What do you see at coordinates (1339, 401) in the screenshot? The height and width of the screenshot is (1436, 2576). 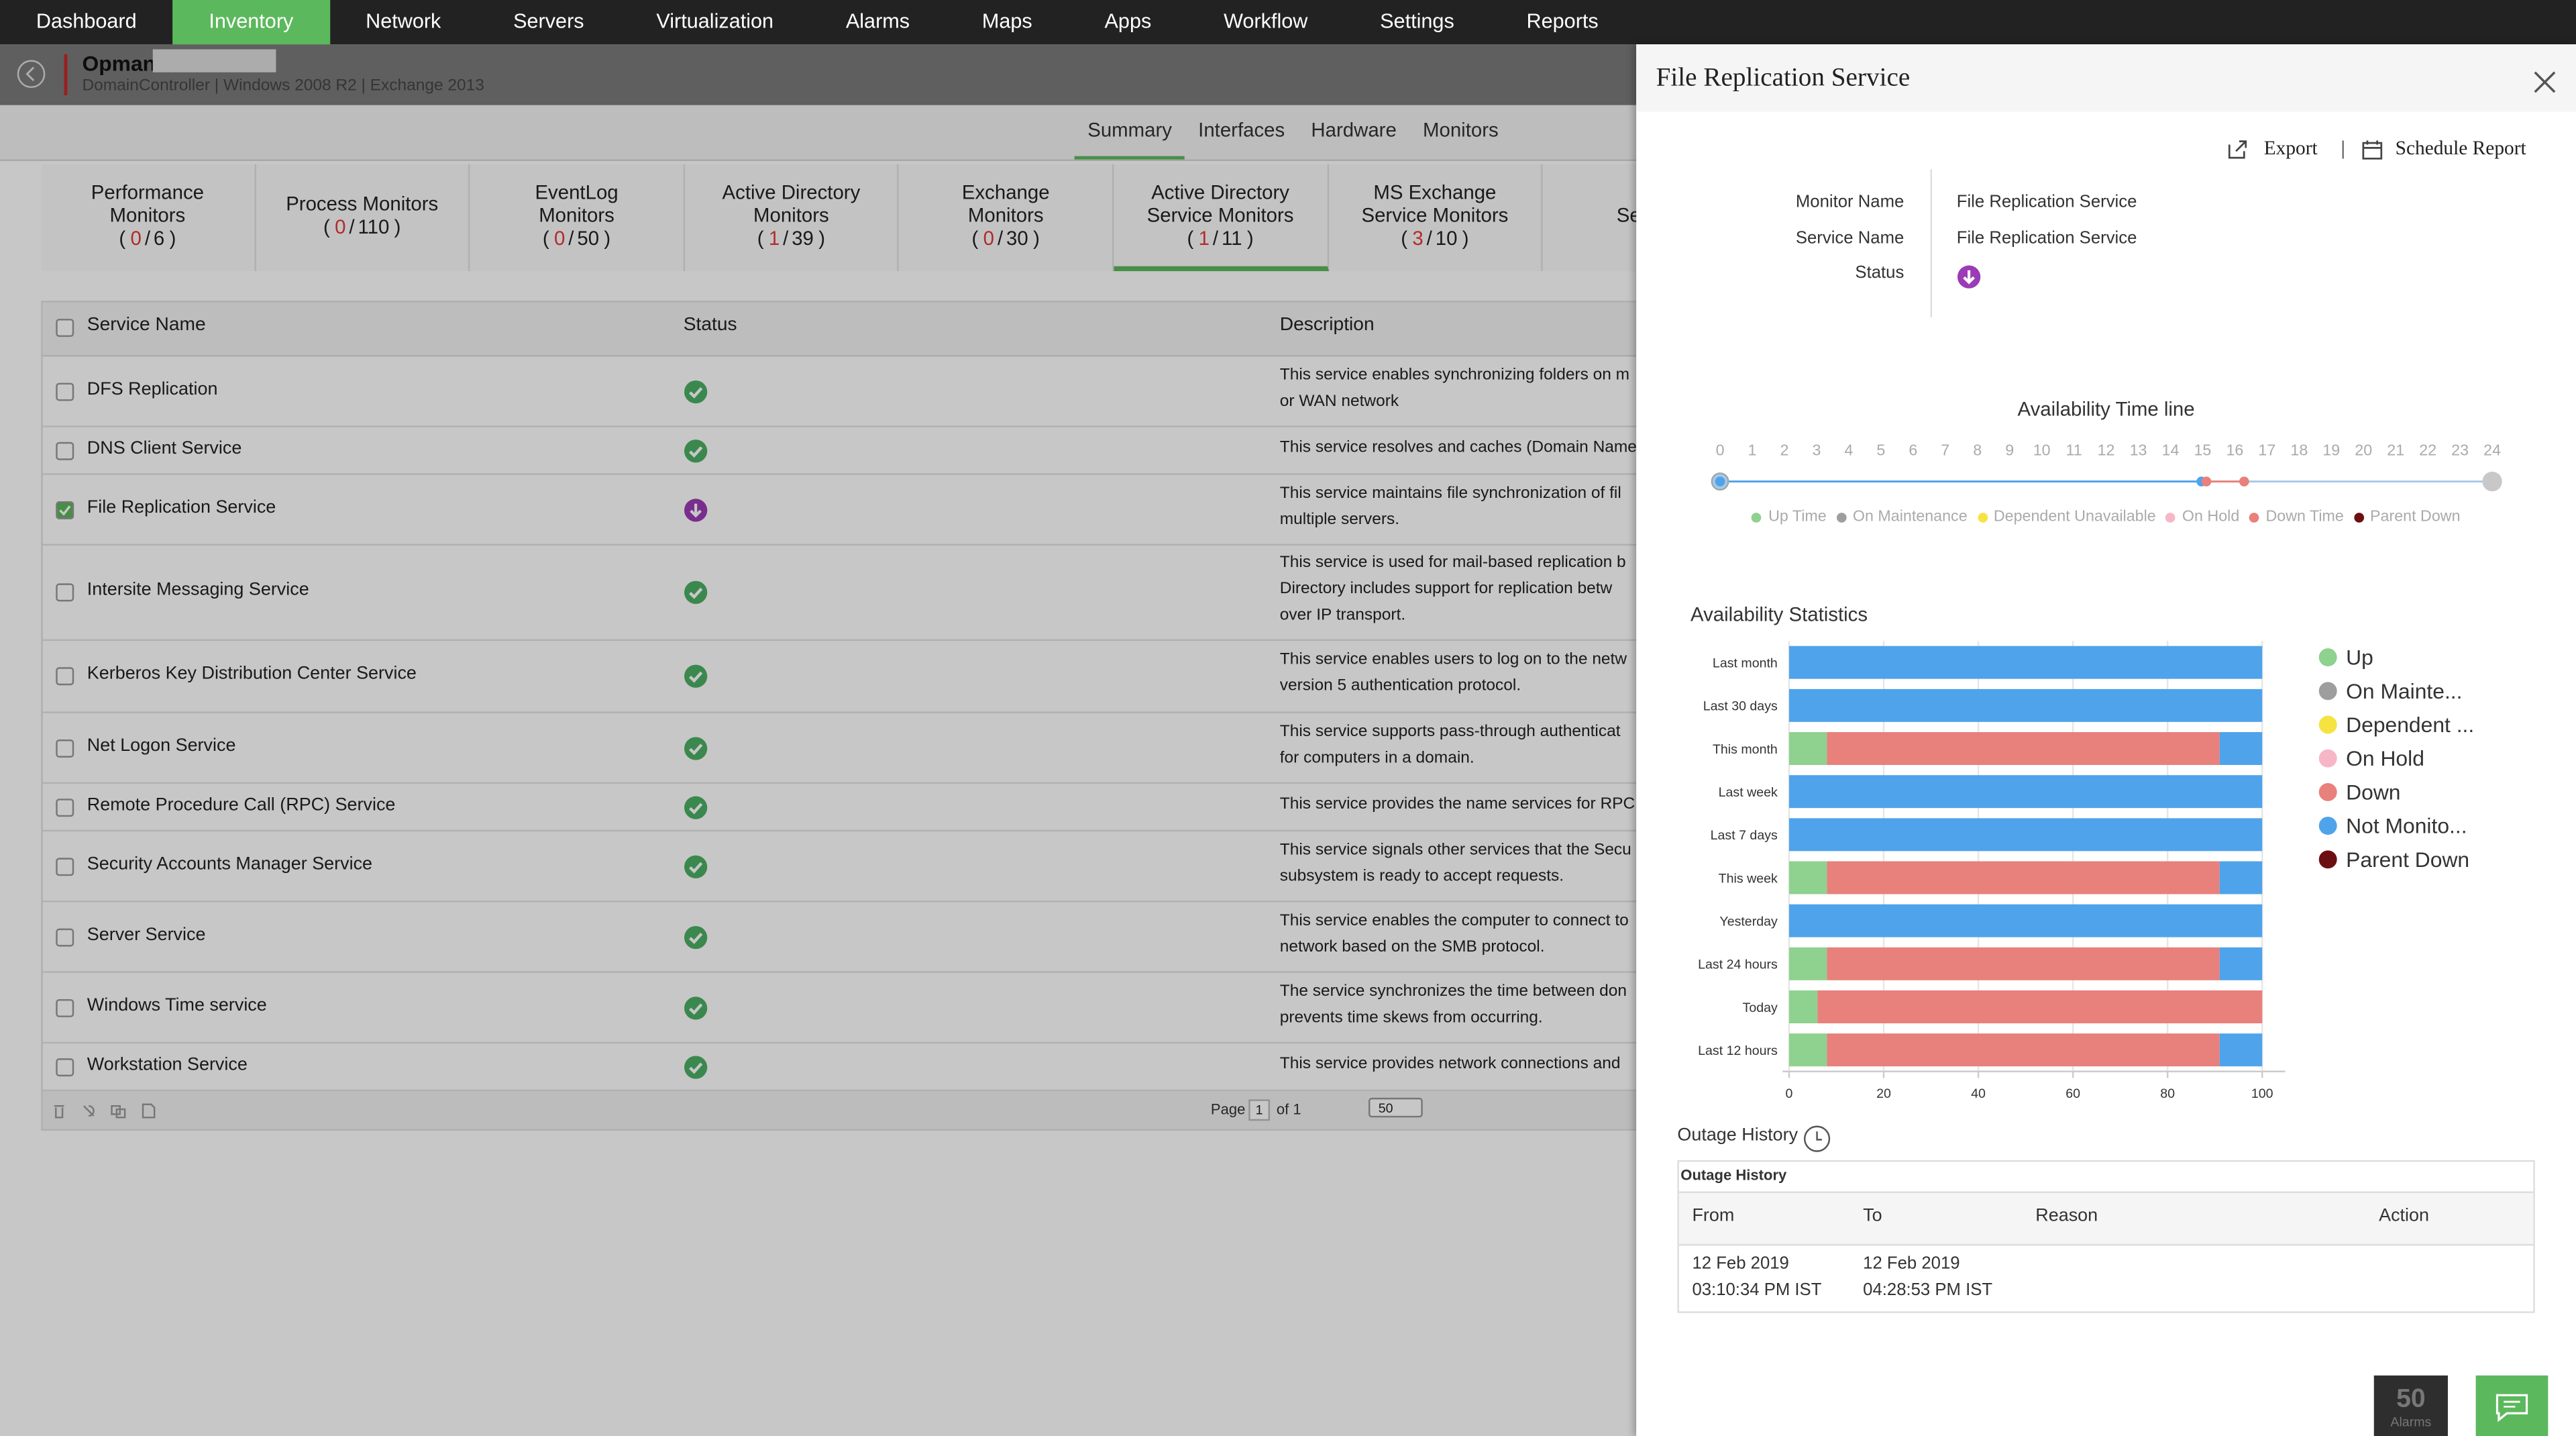 I see `service-description: or WAN network` at bounding box center [1339, 401].